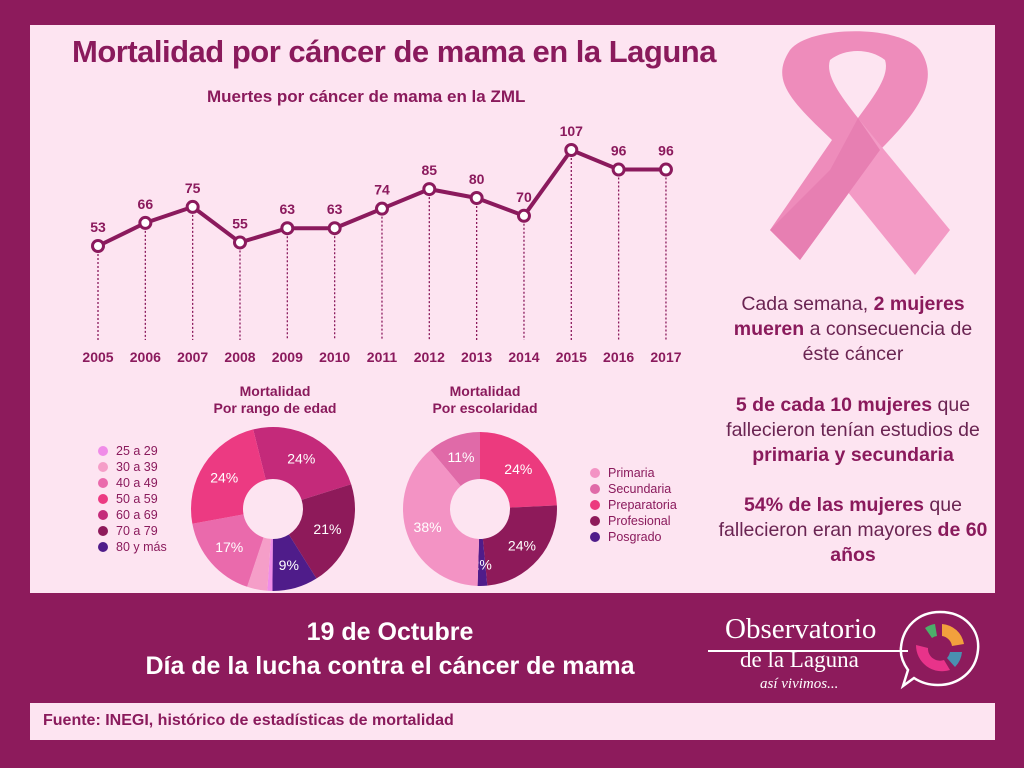 This screenshot has height=768, width=1024. What do you see at coordinates (849, 316) in the screenshot?
I see `stat-highlight: 2 mujeres mueren` at bounding box center [849, 316].